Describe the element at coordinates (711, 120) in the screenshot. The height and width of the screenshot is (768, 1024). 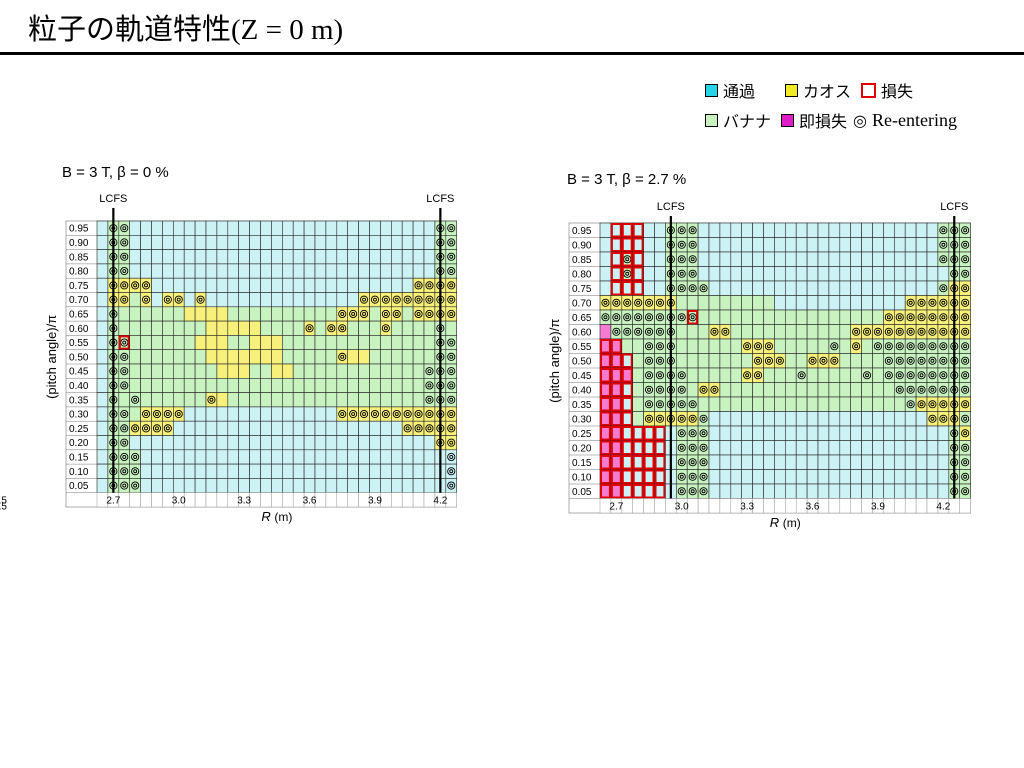
I see `legend-swatch-banana` at that location.